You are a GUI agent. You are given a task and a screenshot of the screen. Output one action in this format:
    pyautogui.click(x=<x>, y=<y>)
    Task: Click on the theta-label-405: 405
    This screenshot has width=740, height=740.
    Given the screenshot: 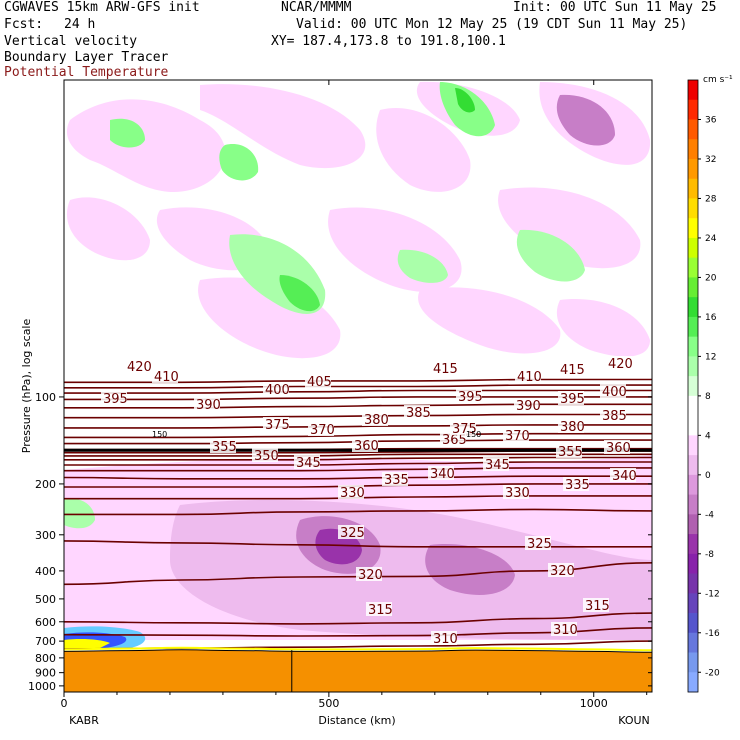 What is the action you would take?
    pyautogui.click(x=319, y=382)
    